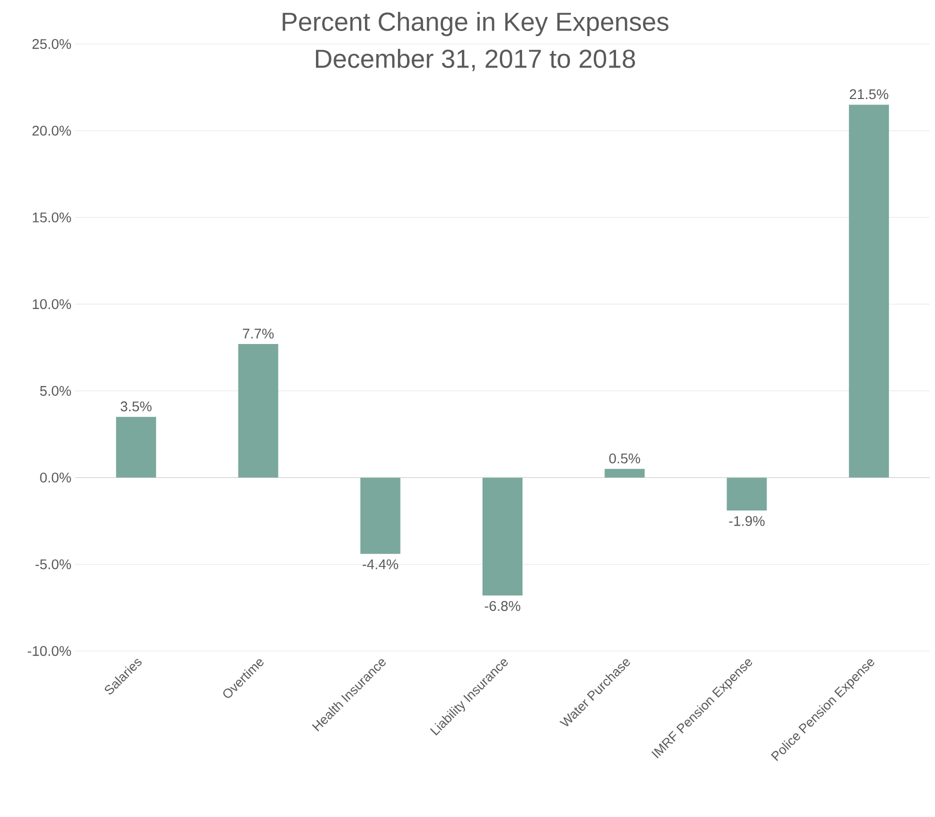 The image size is (935, 817). Describe the element at coordinates (49, 651) in the screenshot. I see `y-tick-label: -10.0%` at that location.